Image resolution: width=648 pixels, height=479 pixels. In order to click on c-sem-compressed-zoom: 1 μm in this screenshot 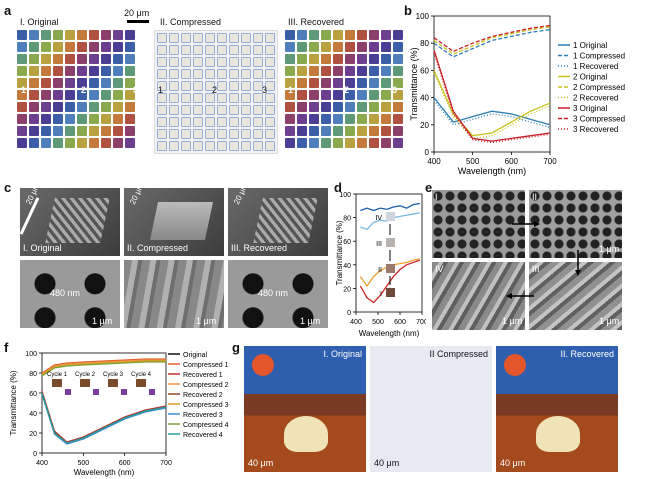, I will do `click(174, 294)`.